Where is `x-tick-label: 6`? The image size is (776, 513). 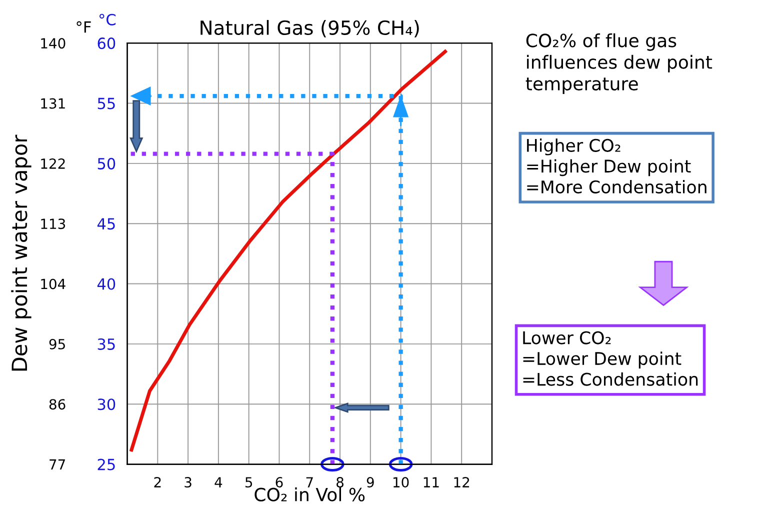
x-tick-label: 6 is located at coordinates (279, 482).